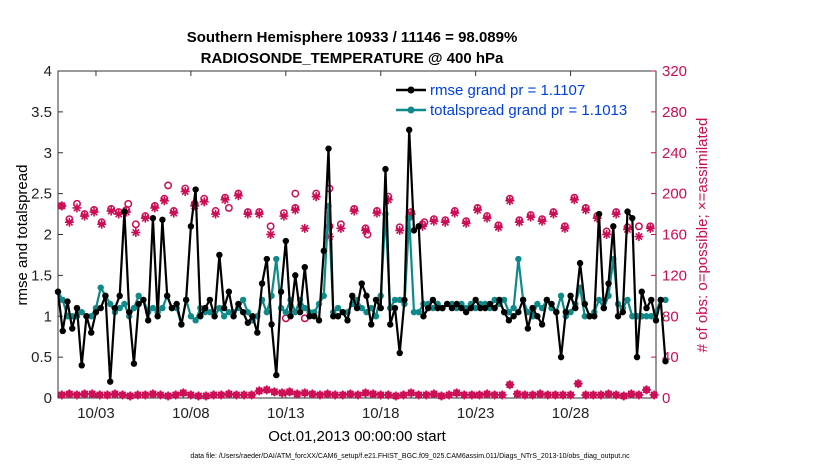 Image resolution: width=830 pixels, height=470 pixels. Describe the element at coordinates (22, 235) in the screenshot. I see `y-axis-label: rmse and totalspread` at that location.